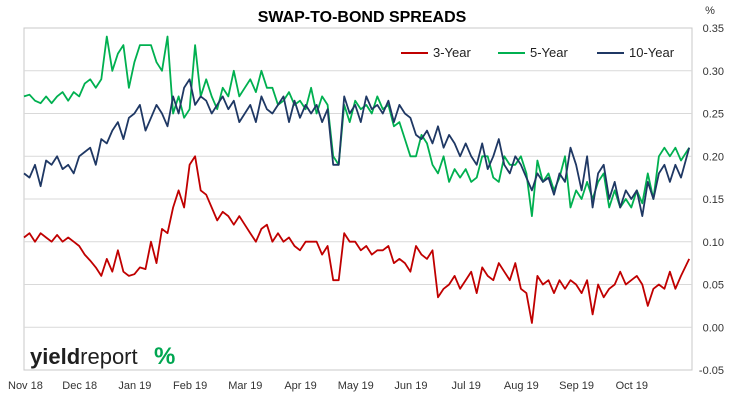  Describe the element at coordinates (576, 386) in the screenshot. I see `x-tick-label: Sep 19` at that location.